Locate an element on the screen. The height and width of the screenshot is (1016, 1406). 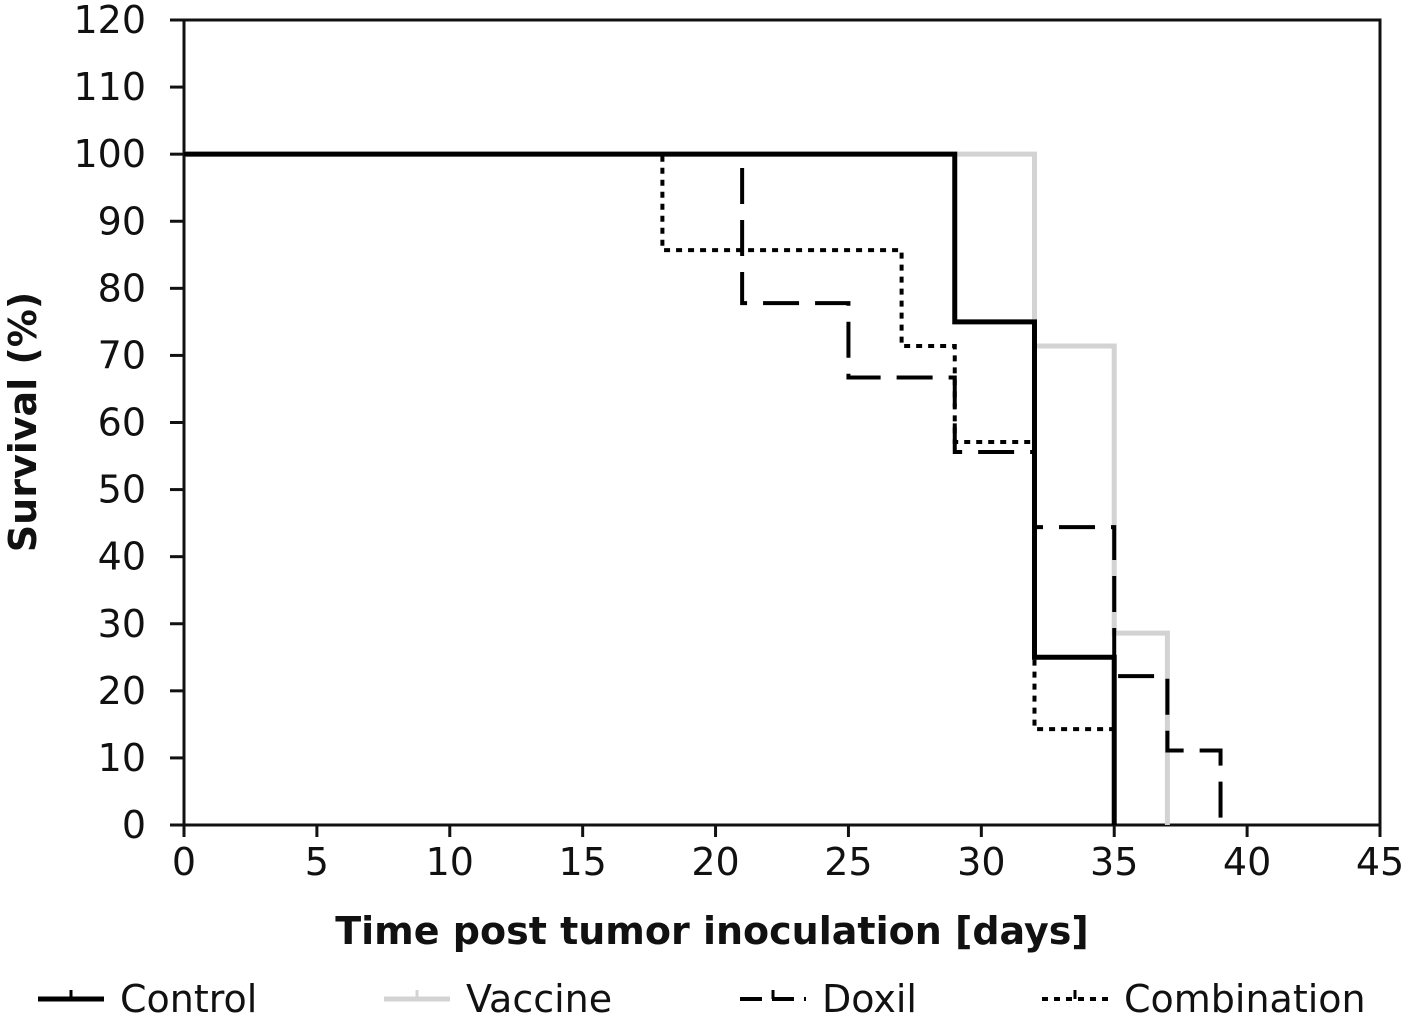
x-tick-label: 40 is located at coordinates (1247, 862).